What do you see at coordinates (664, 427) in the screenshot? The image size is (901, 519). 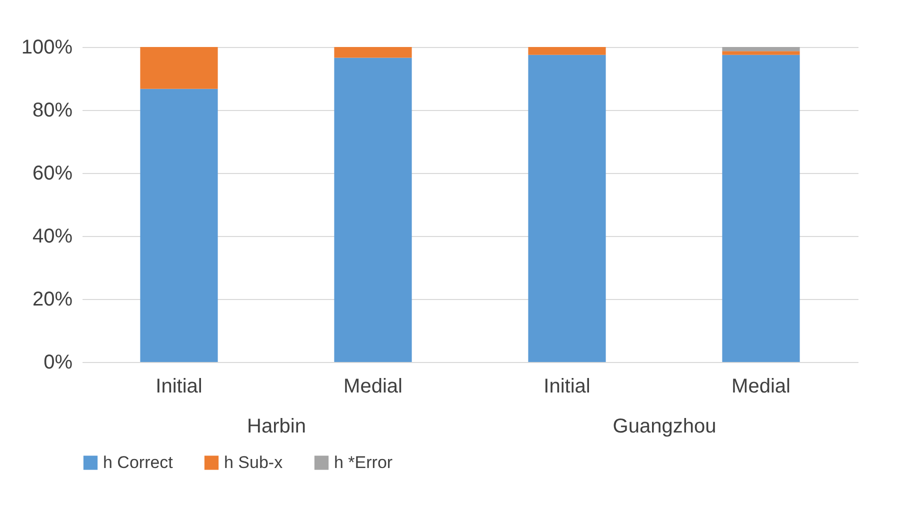 I see `text: Guangzhou` at bounding box center [664, 427].